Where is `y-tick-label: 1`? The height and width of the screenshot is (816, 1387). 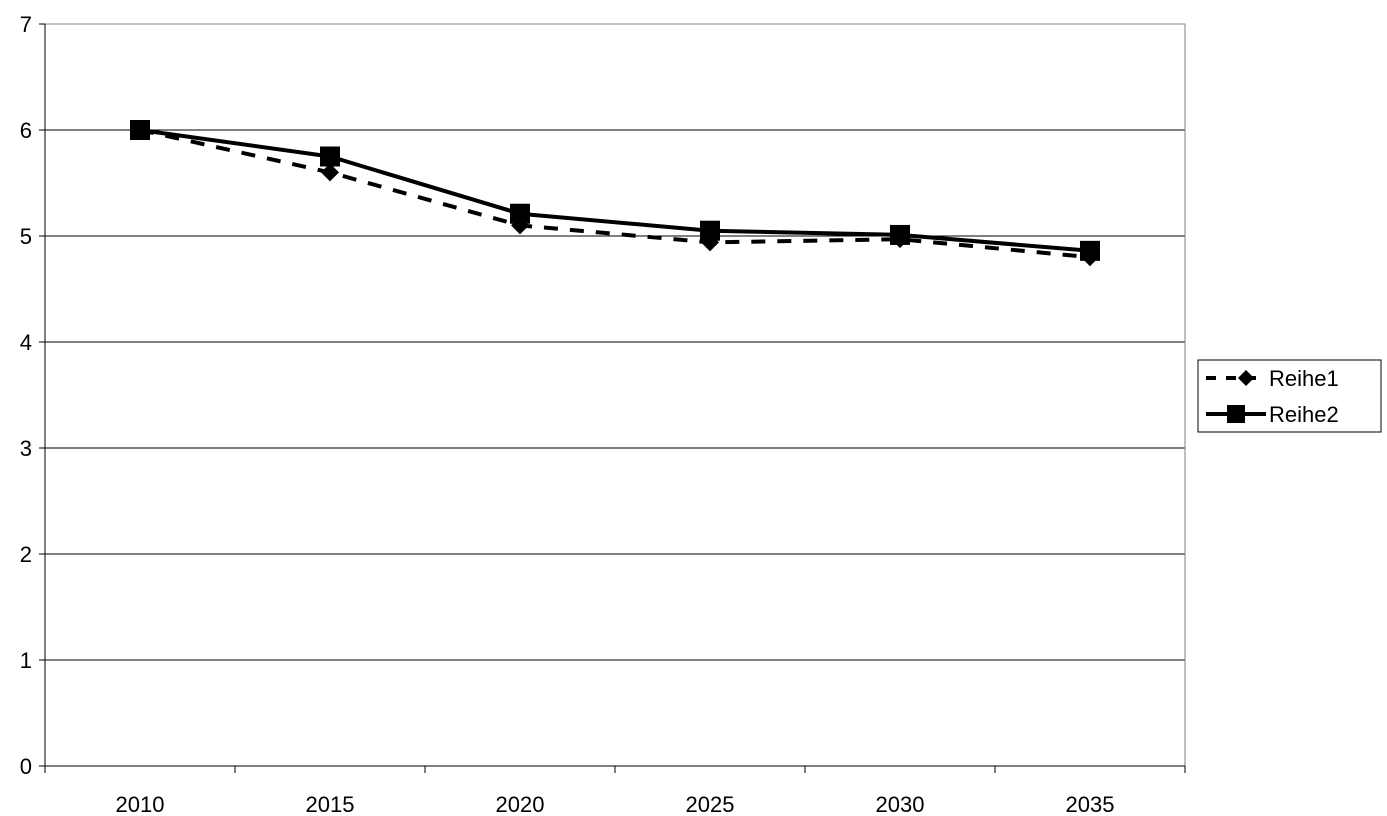 y-tick-label: 1 is located at coordinates (26, 660).